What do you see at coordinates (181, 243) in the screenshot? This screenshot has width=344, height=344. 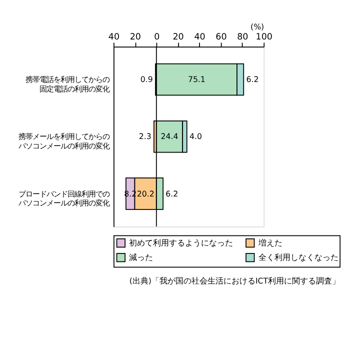 I see `legend-label: 初めて利用するようになった` at bounding box center [181, 243].